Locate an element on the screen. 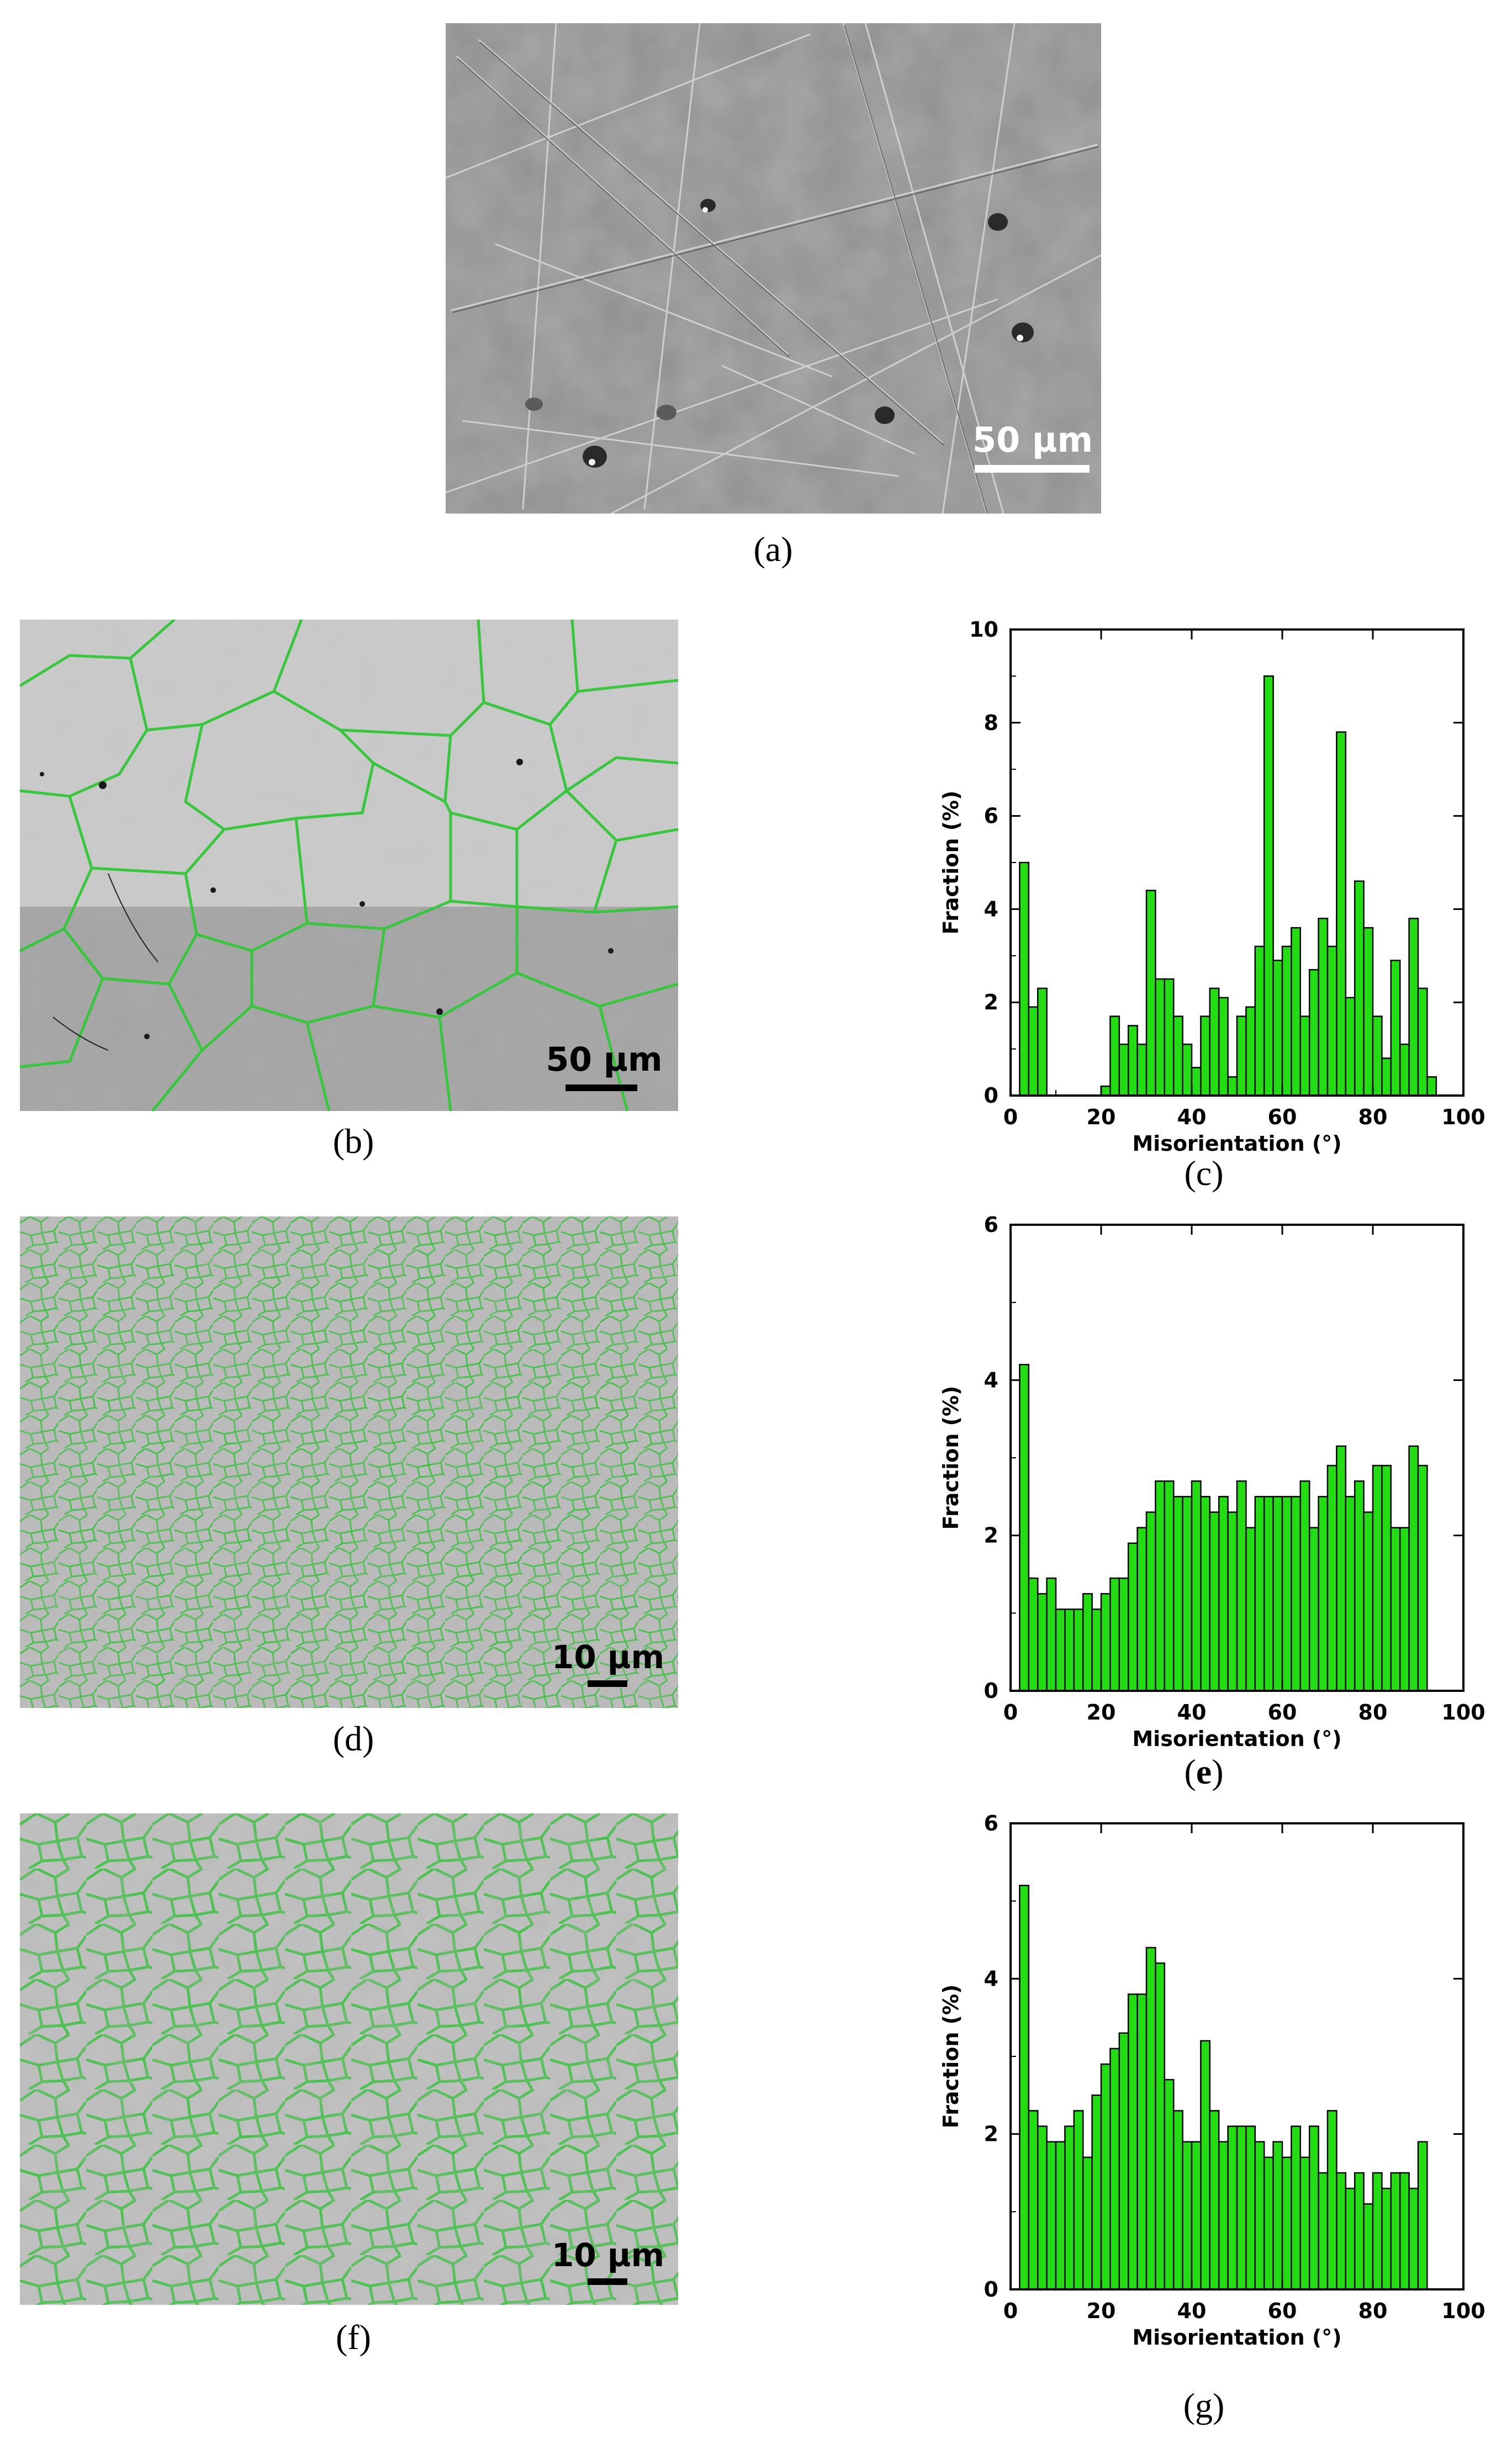  panel-f-micrograph: 10 µm is located at coordinates (349, 2059).